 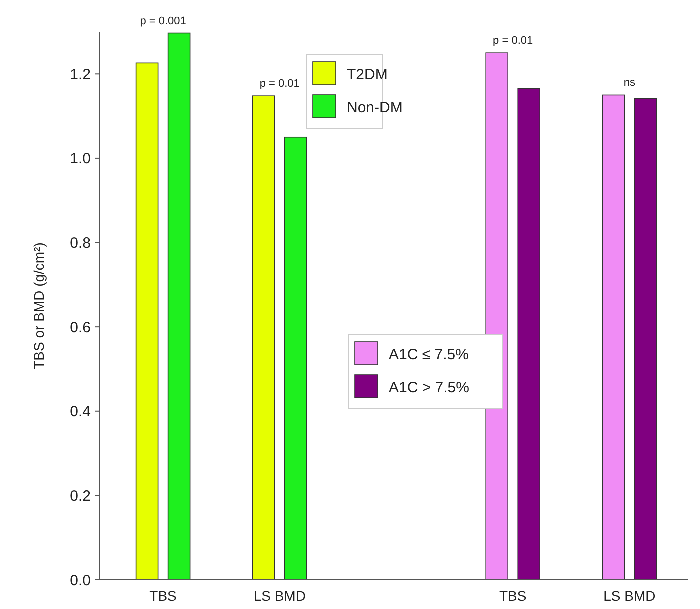 What do you see at coordinates (429, 387) in the screenshot?
I see `legend-label: A1C > 7.5%` at bounding box center [429, 387].